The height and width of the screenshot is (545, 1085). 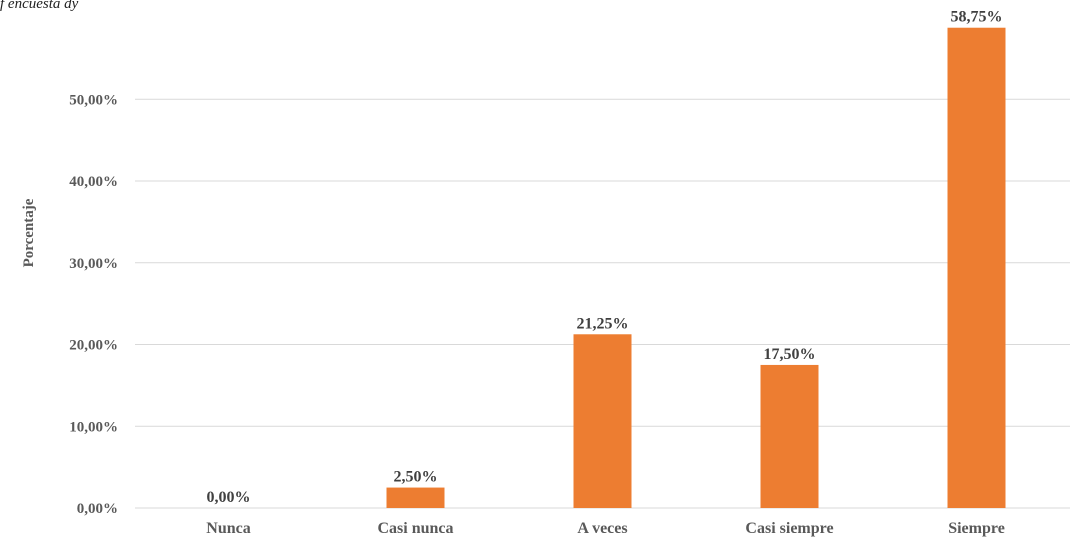 What do you see at coordinates (603, 323) in the screenshot?
I see `data-label: 21,25%` at bounding box center [603, 323].